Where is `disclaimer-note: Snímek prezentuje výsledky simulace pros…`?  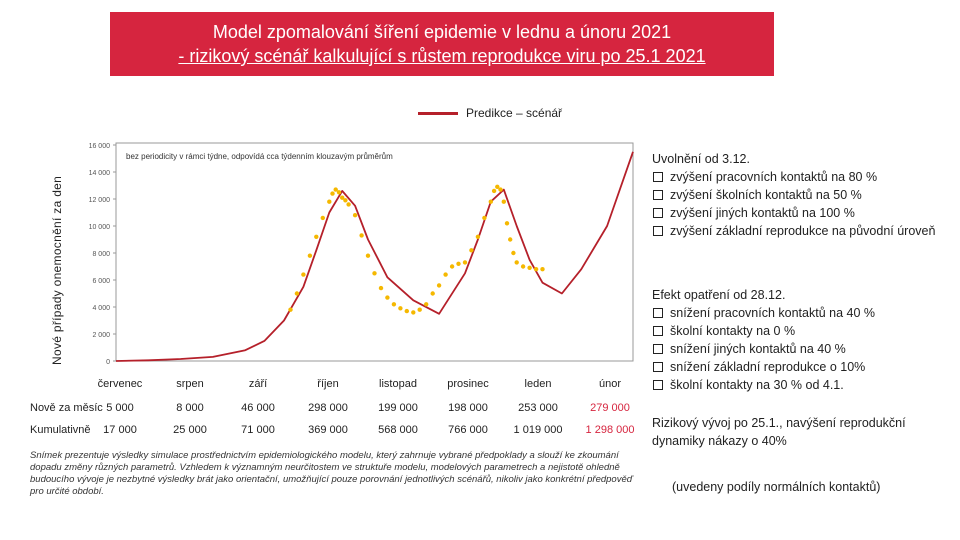
disclaimer-note: Snímek prezentuje výsledky simulace pros… is located at coordinates (331, 473).